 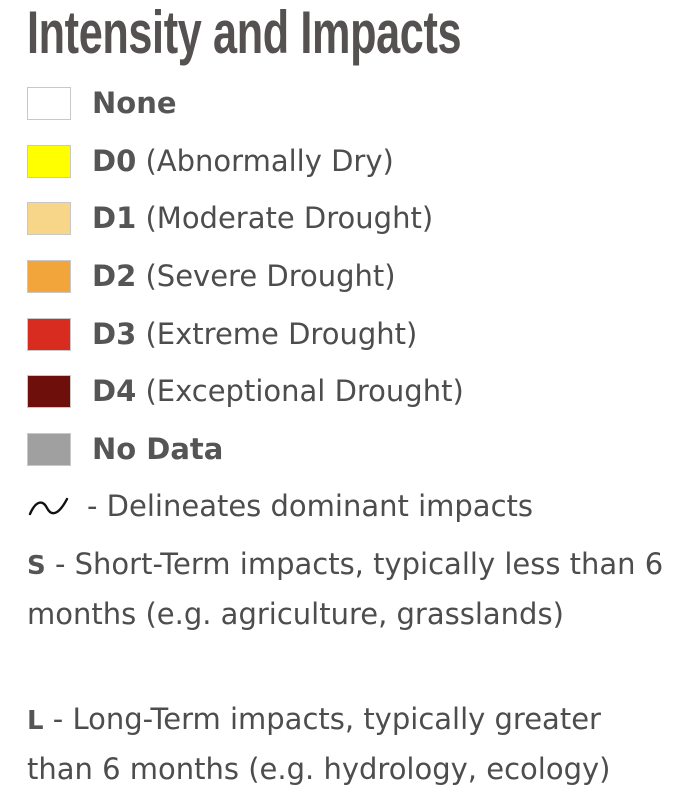 I want to click on swatch-d0, so click(x=49, y=161).